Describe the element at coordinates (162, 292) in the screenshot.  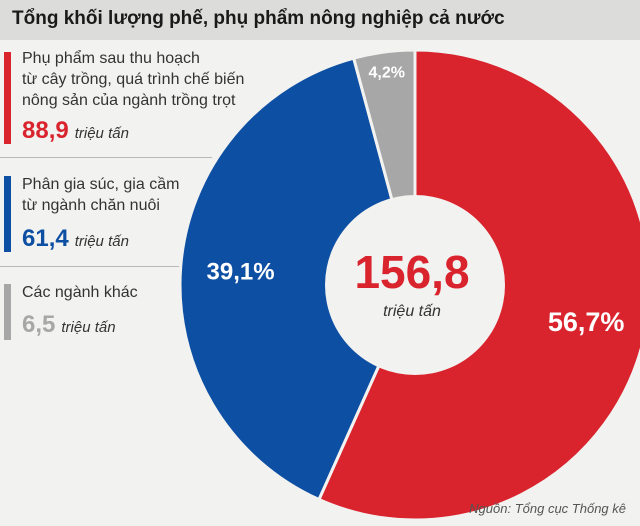
I see `legend-description: Các ngành khác` at that location.